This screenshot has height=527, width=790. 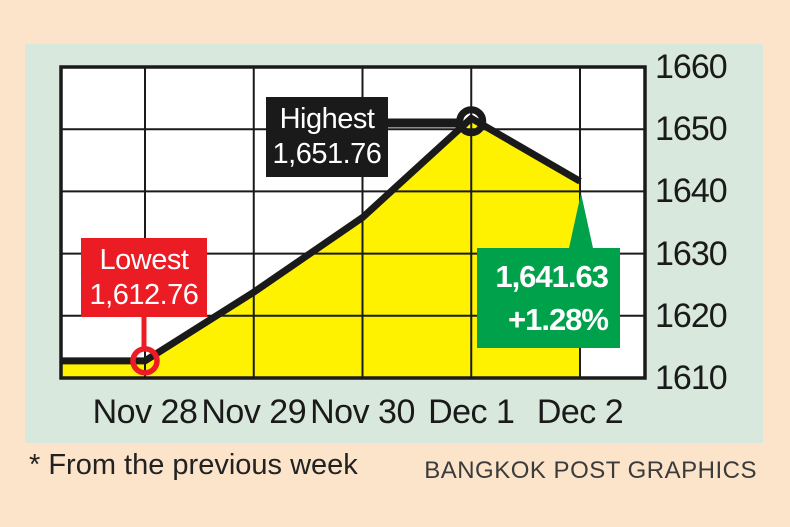 I want to click on x-axis-tick: Nov 30, so click(x=362, y=412).